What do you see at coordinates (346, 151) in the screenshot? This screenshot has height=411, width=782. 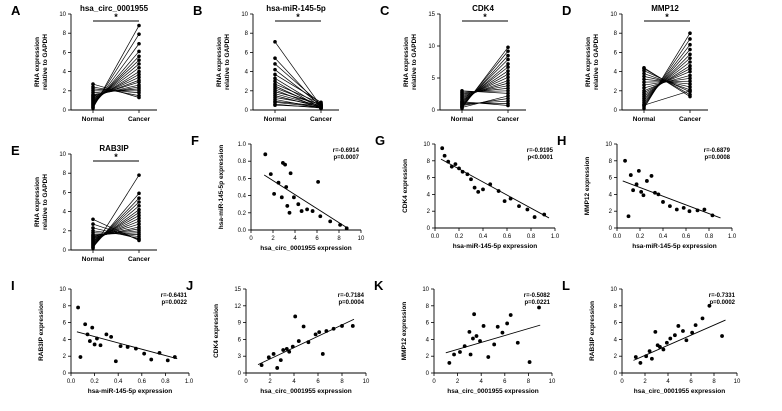 I see `correlation-r: r=-0.6914` at bounding box center [346, 151].